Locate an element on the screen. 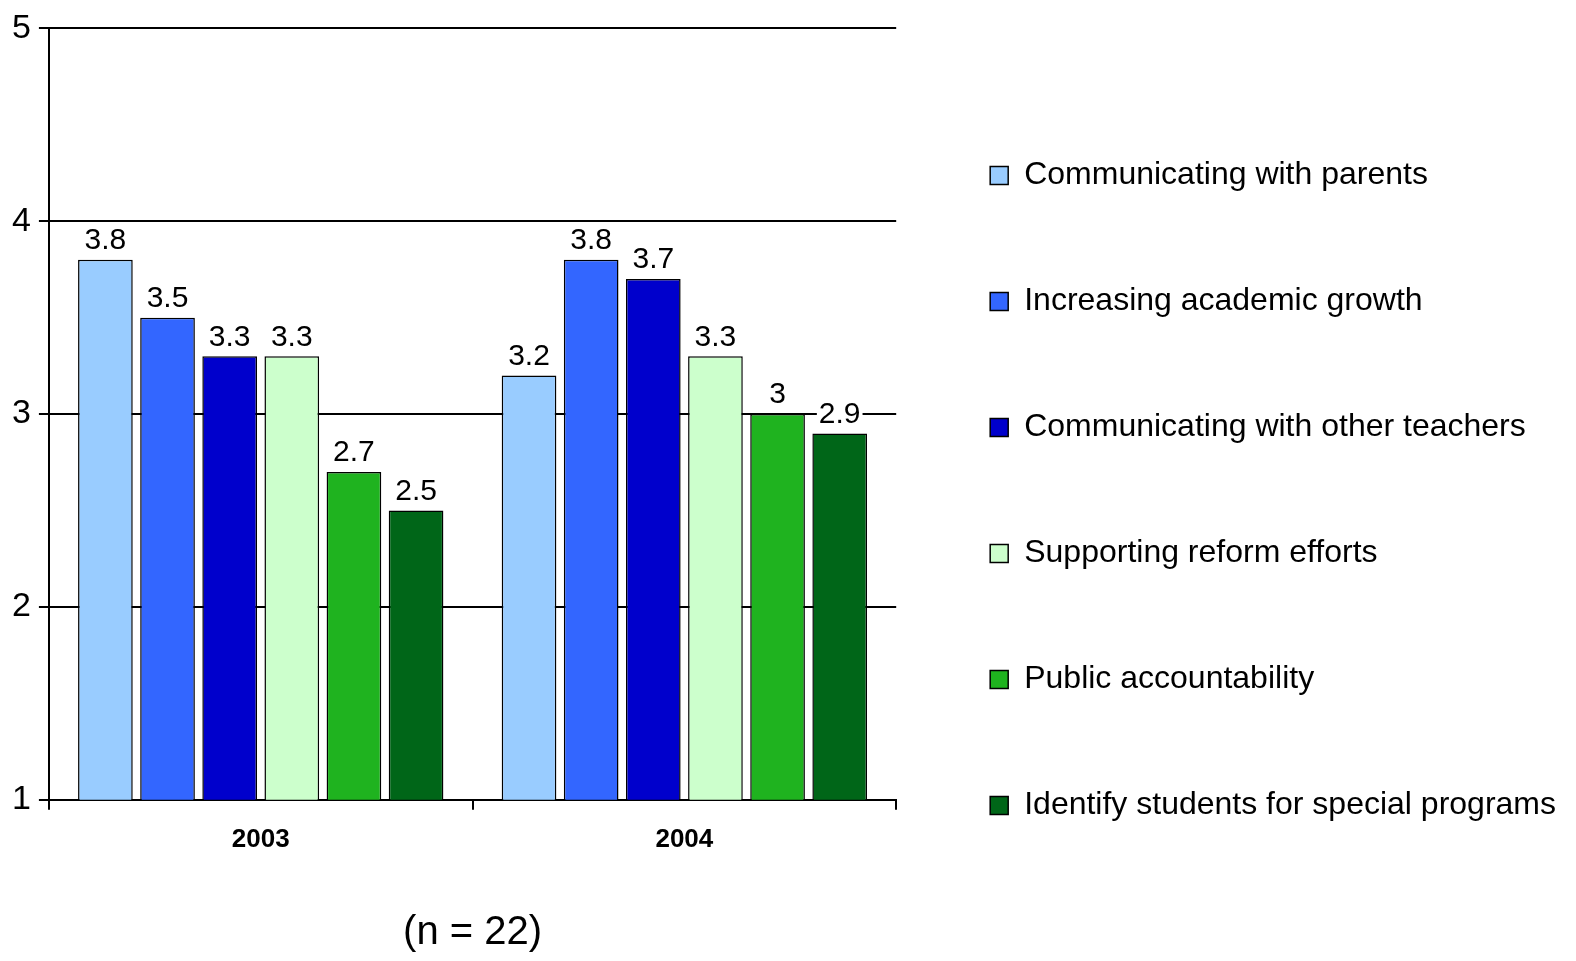 This screenshot has height=961, width=1576. legend-label: Identify students for special programs is located at coordinates (1290, 803).